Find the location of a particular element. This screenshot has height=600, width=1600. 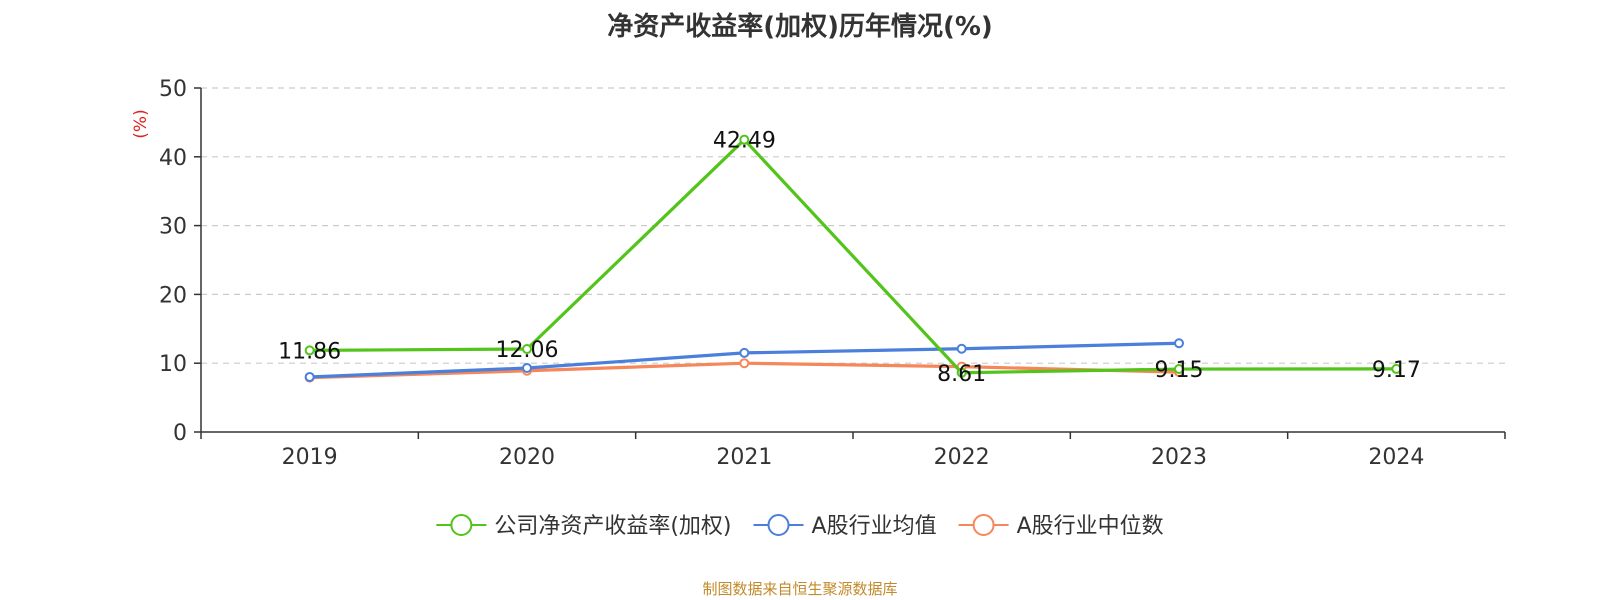

data-label: 11.86 is located at coordinates (309, 351).